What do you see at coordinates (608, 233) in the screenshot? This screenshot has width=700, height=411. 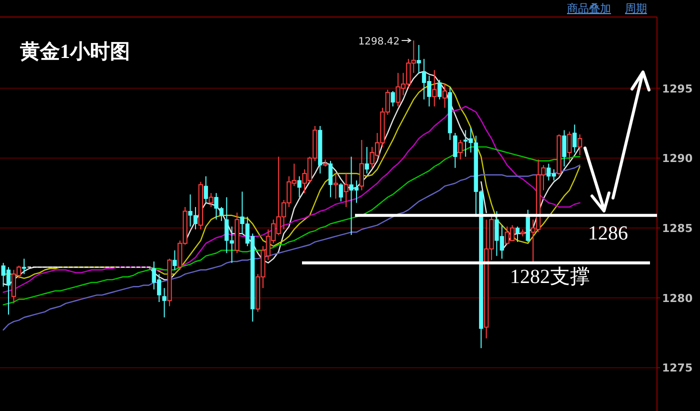 I see `legend-label: 1286` at bounding box center [608, 233].